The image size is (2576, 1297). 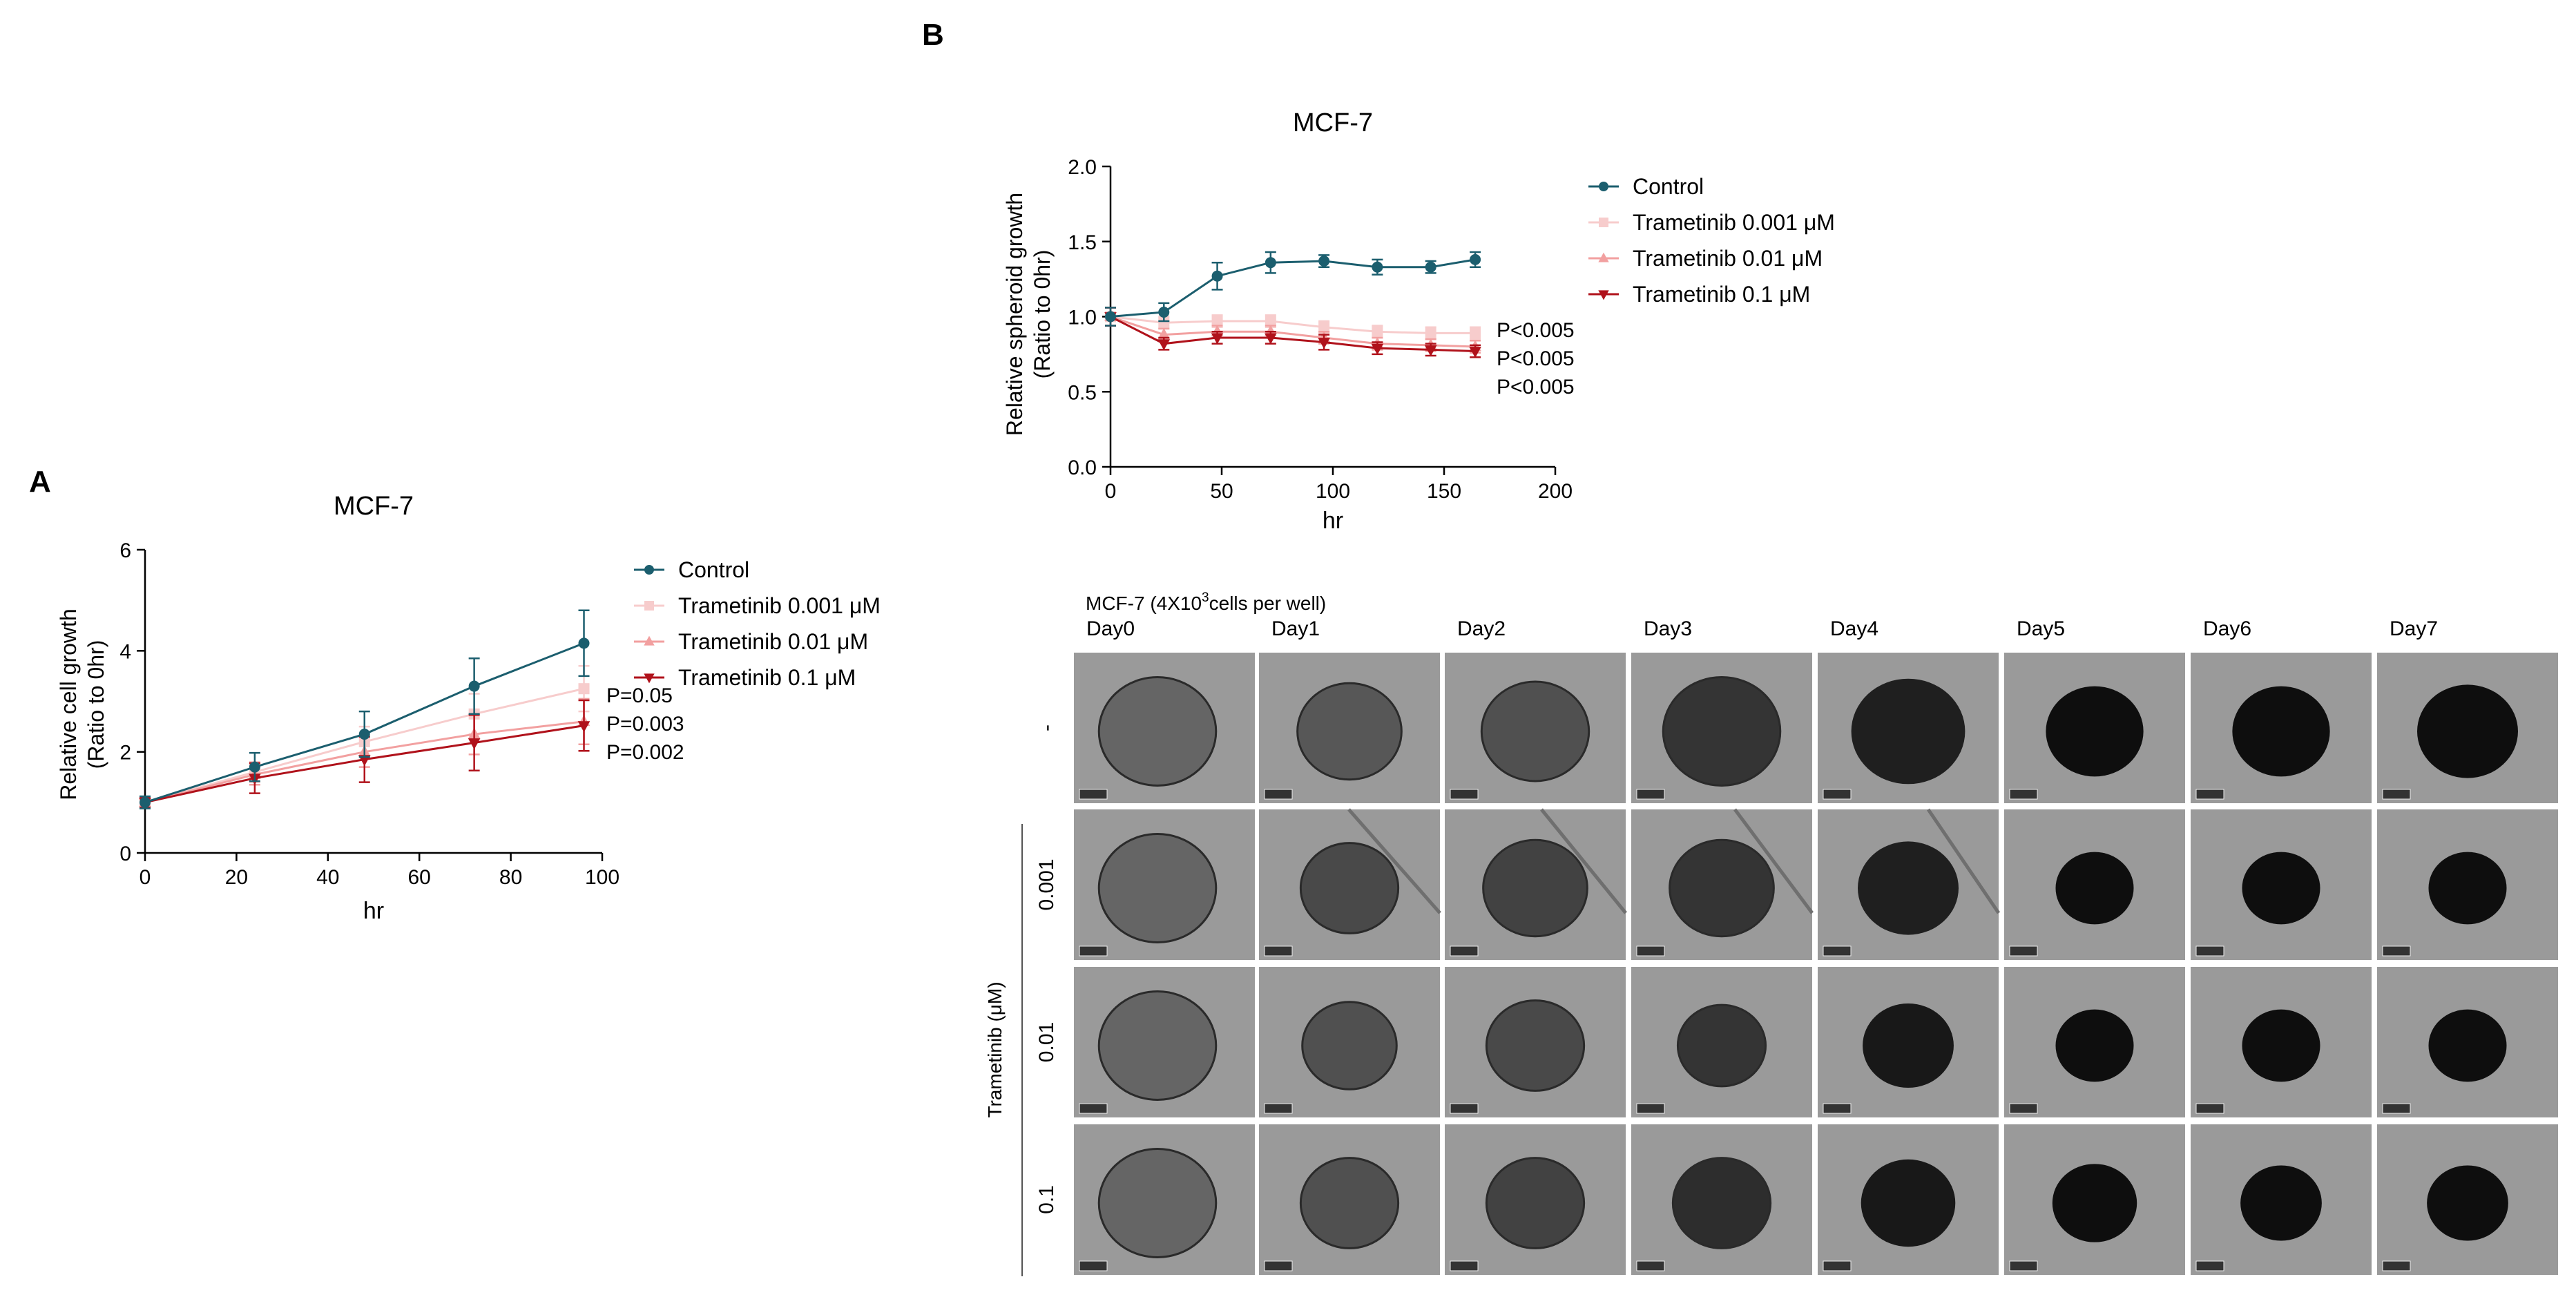 I want to click on day-label: Day6, so click(x=2227, y=628).